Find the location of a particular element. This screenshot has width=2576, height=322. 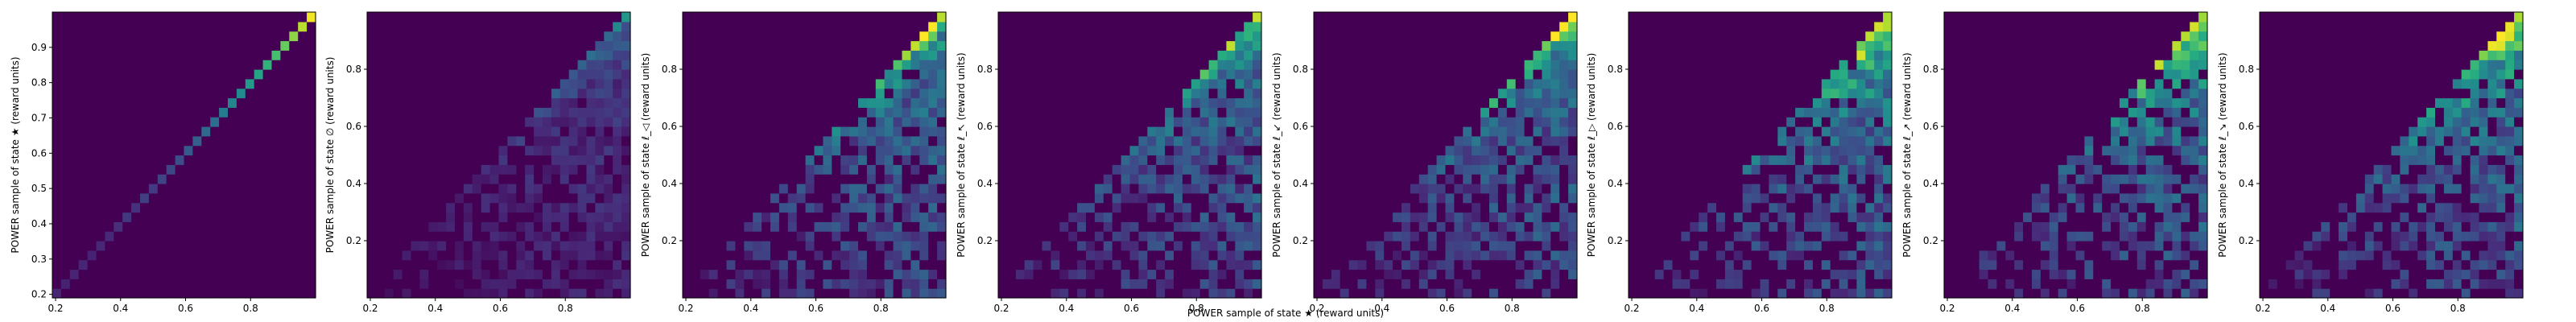

y-axis-label: POWER sample of state ∅ (reward units) is located at coordinates (330, 155).